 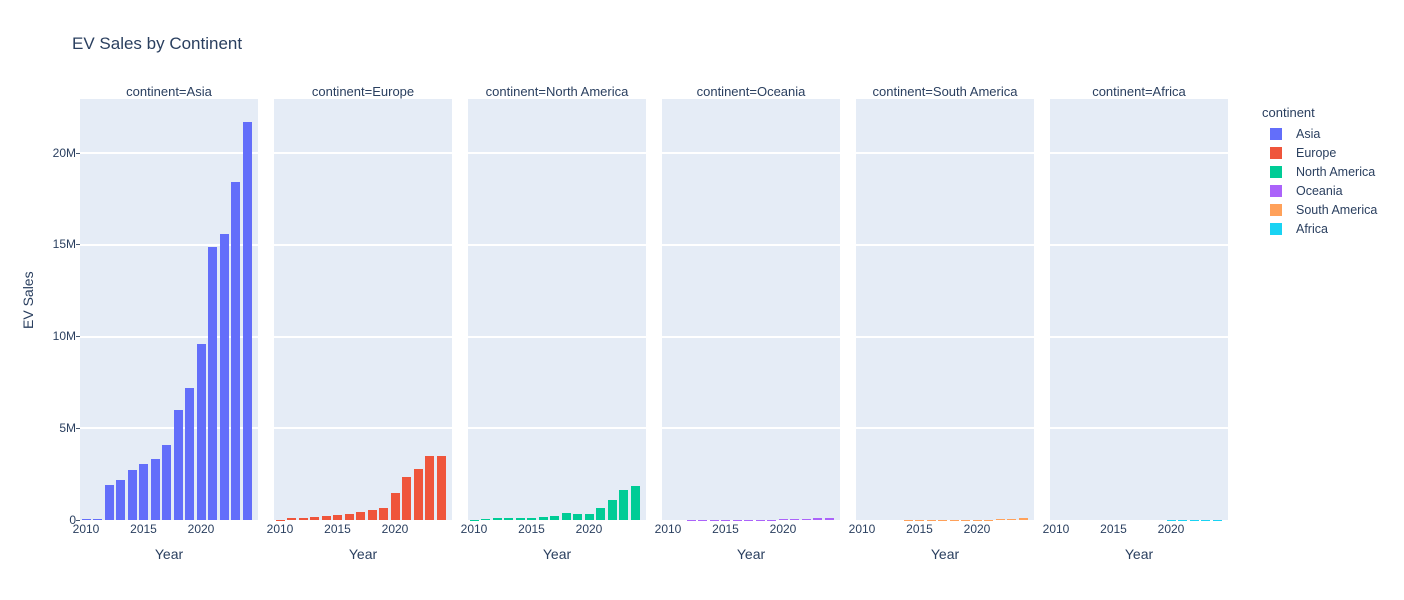 What do you see at coordinates (1303, 152) in the screenshot?
I see `legend-item-europe: Europe` at bounding box center [1303, 152].